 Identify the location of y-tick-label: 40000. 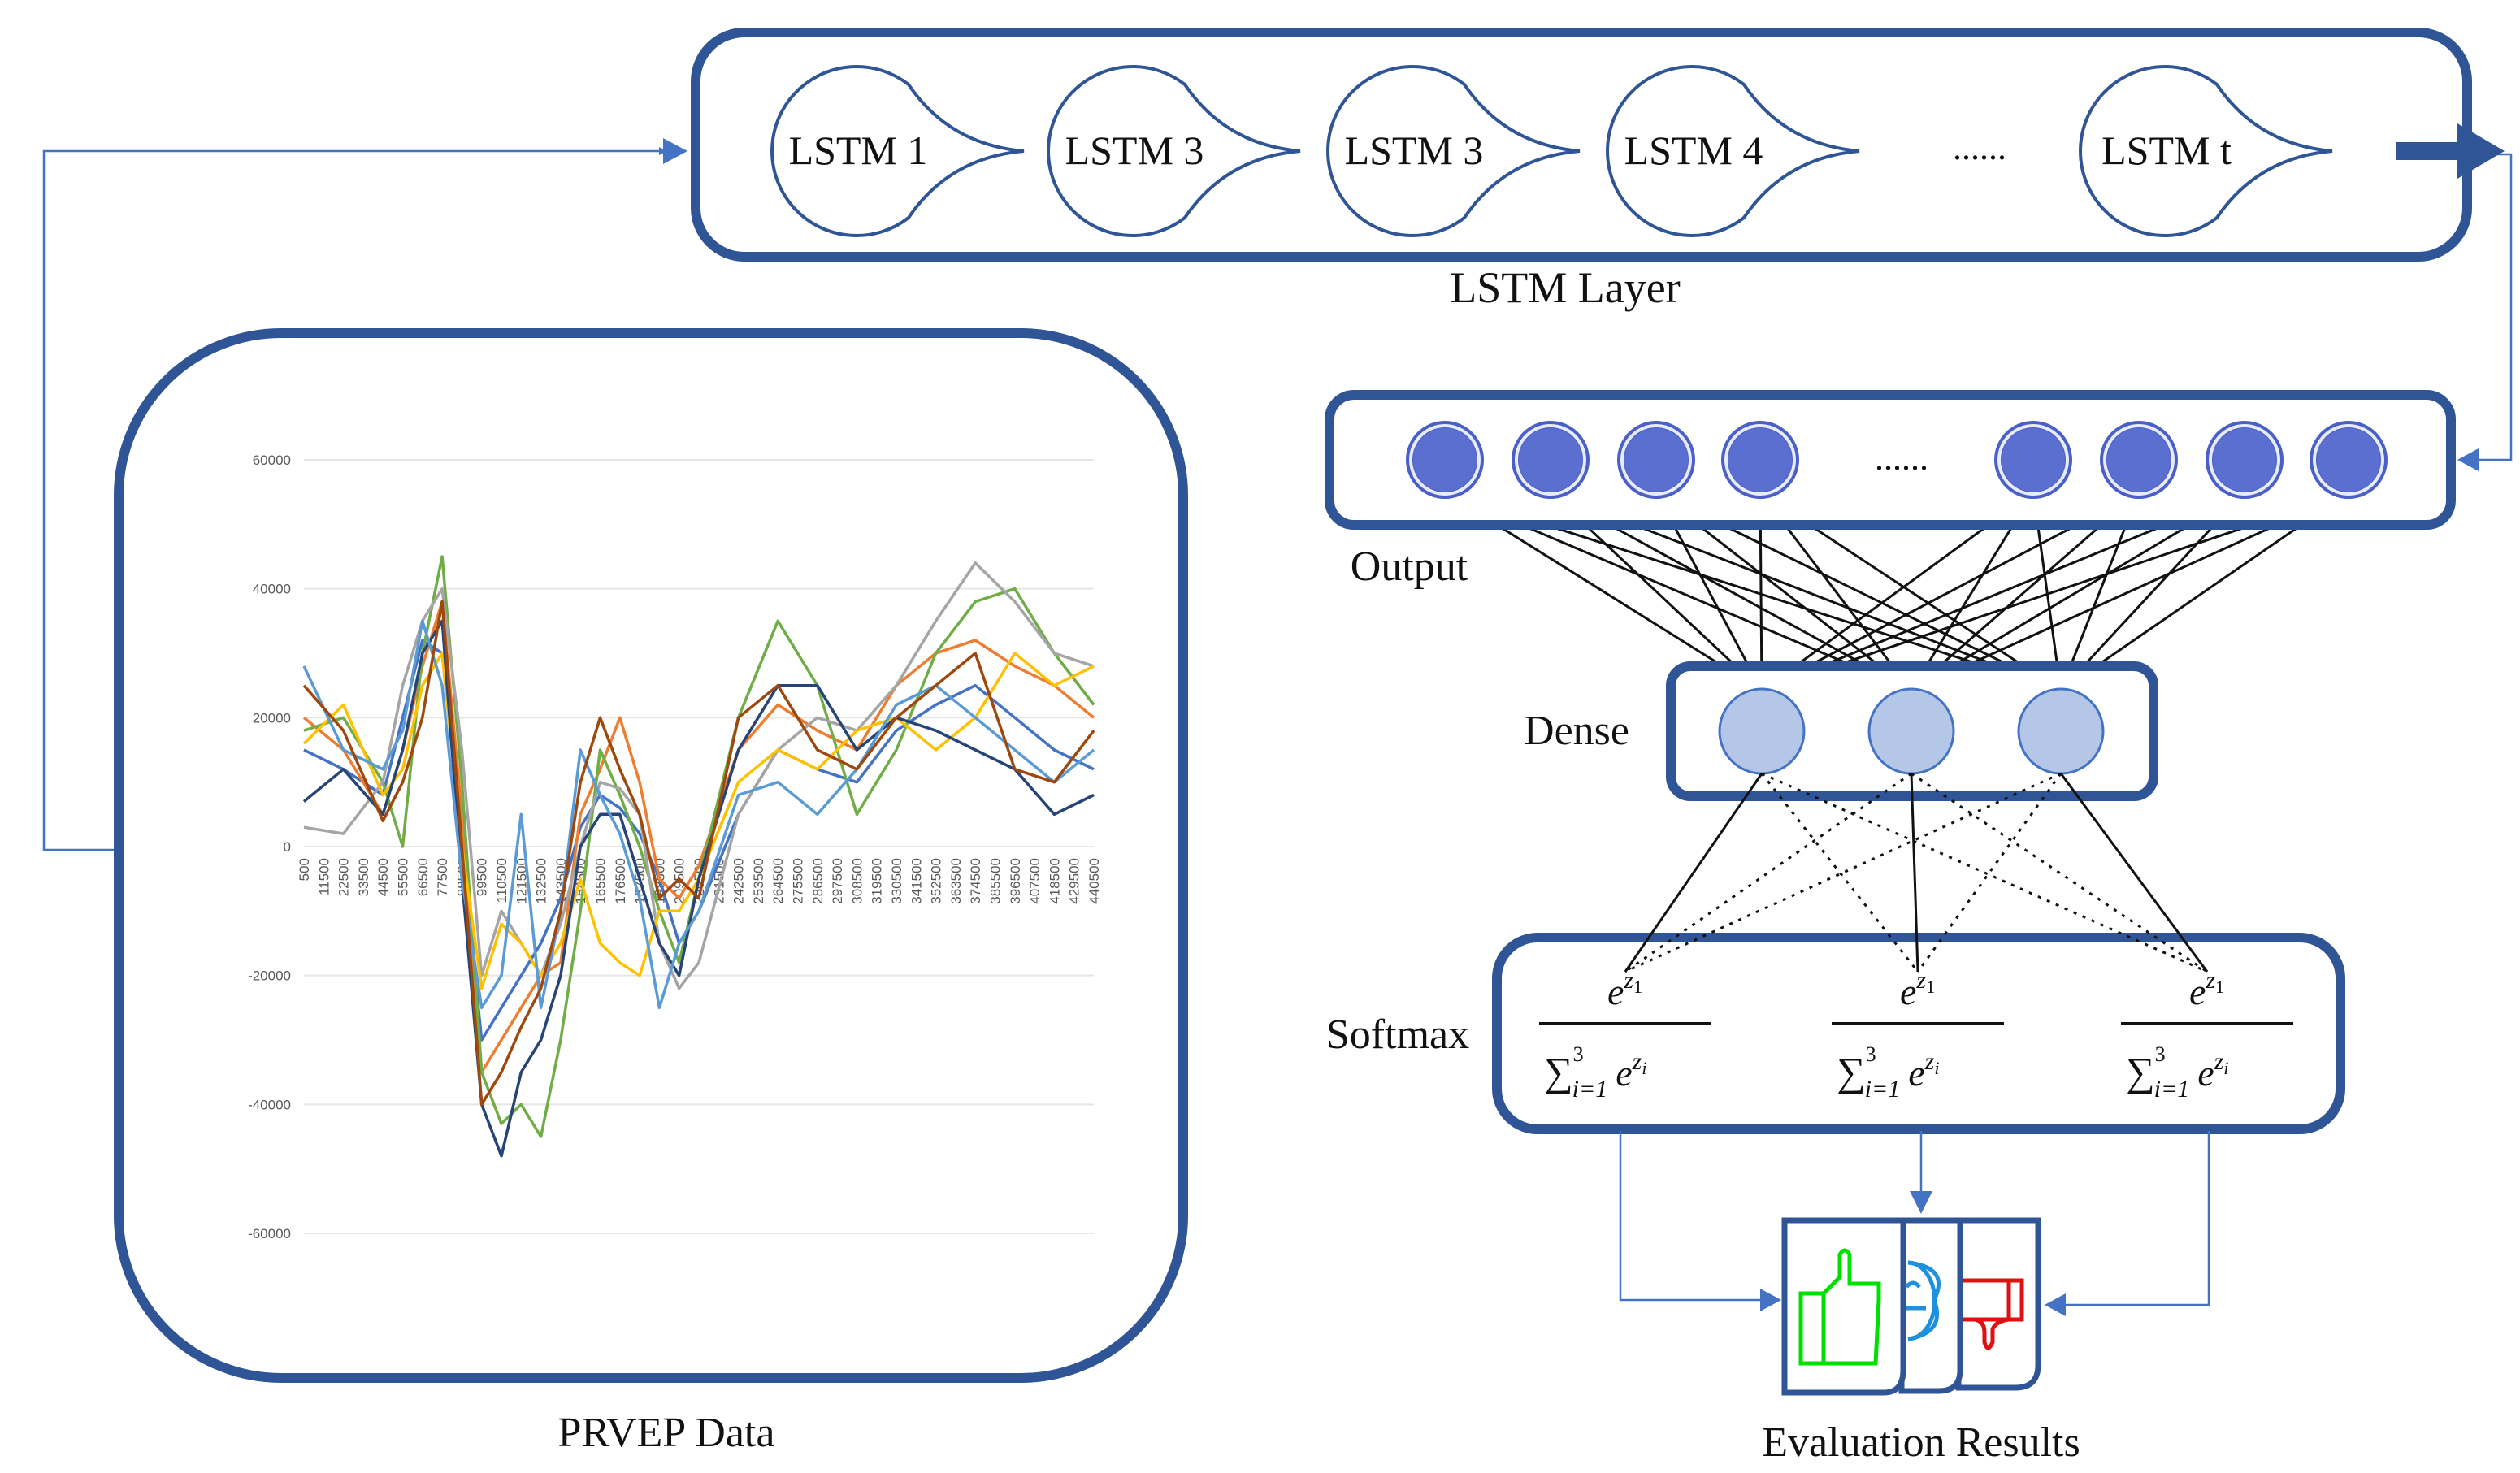
(272, 589).